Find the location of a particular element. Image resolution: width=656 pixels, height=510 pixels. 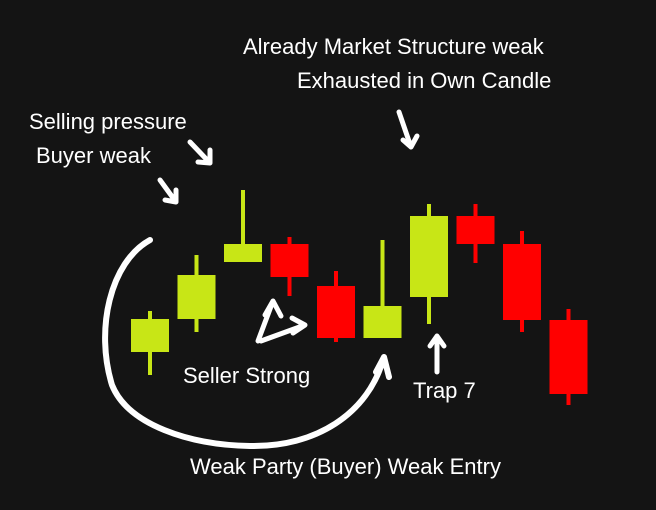

candle-4-body is located at coordinates (289, 260).